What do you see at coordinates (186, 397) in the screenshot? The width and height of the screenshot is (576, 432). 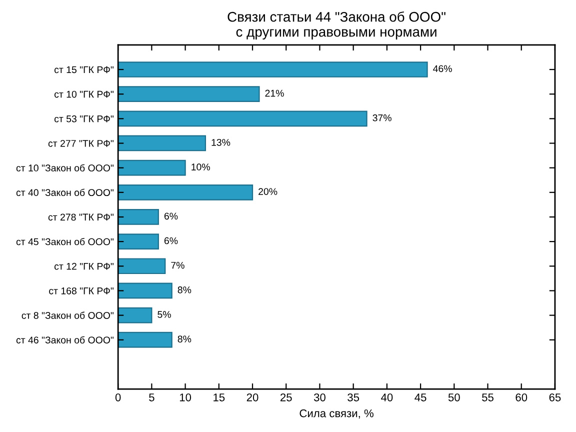 I see `x-tick-label: 10` at bounding box center [186, 397].